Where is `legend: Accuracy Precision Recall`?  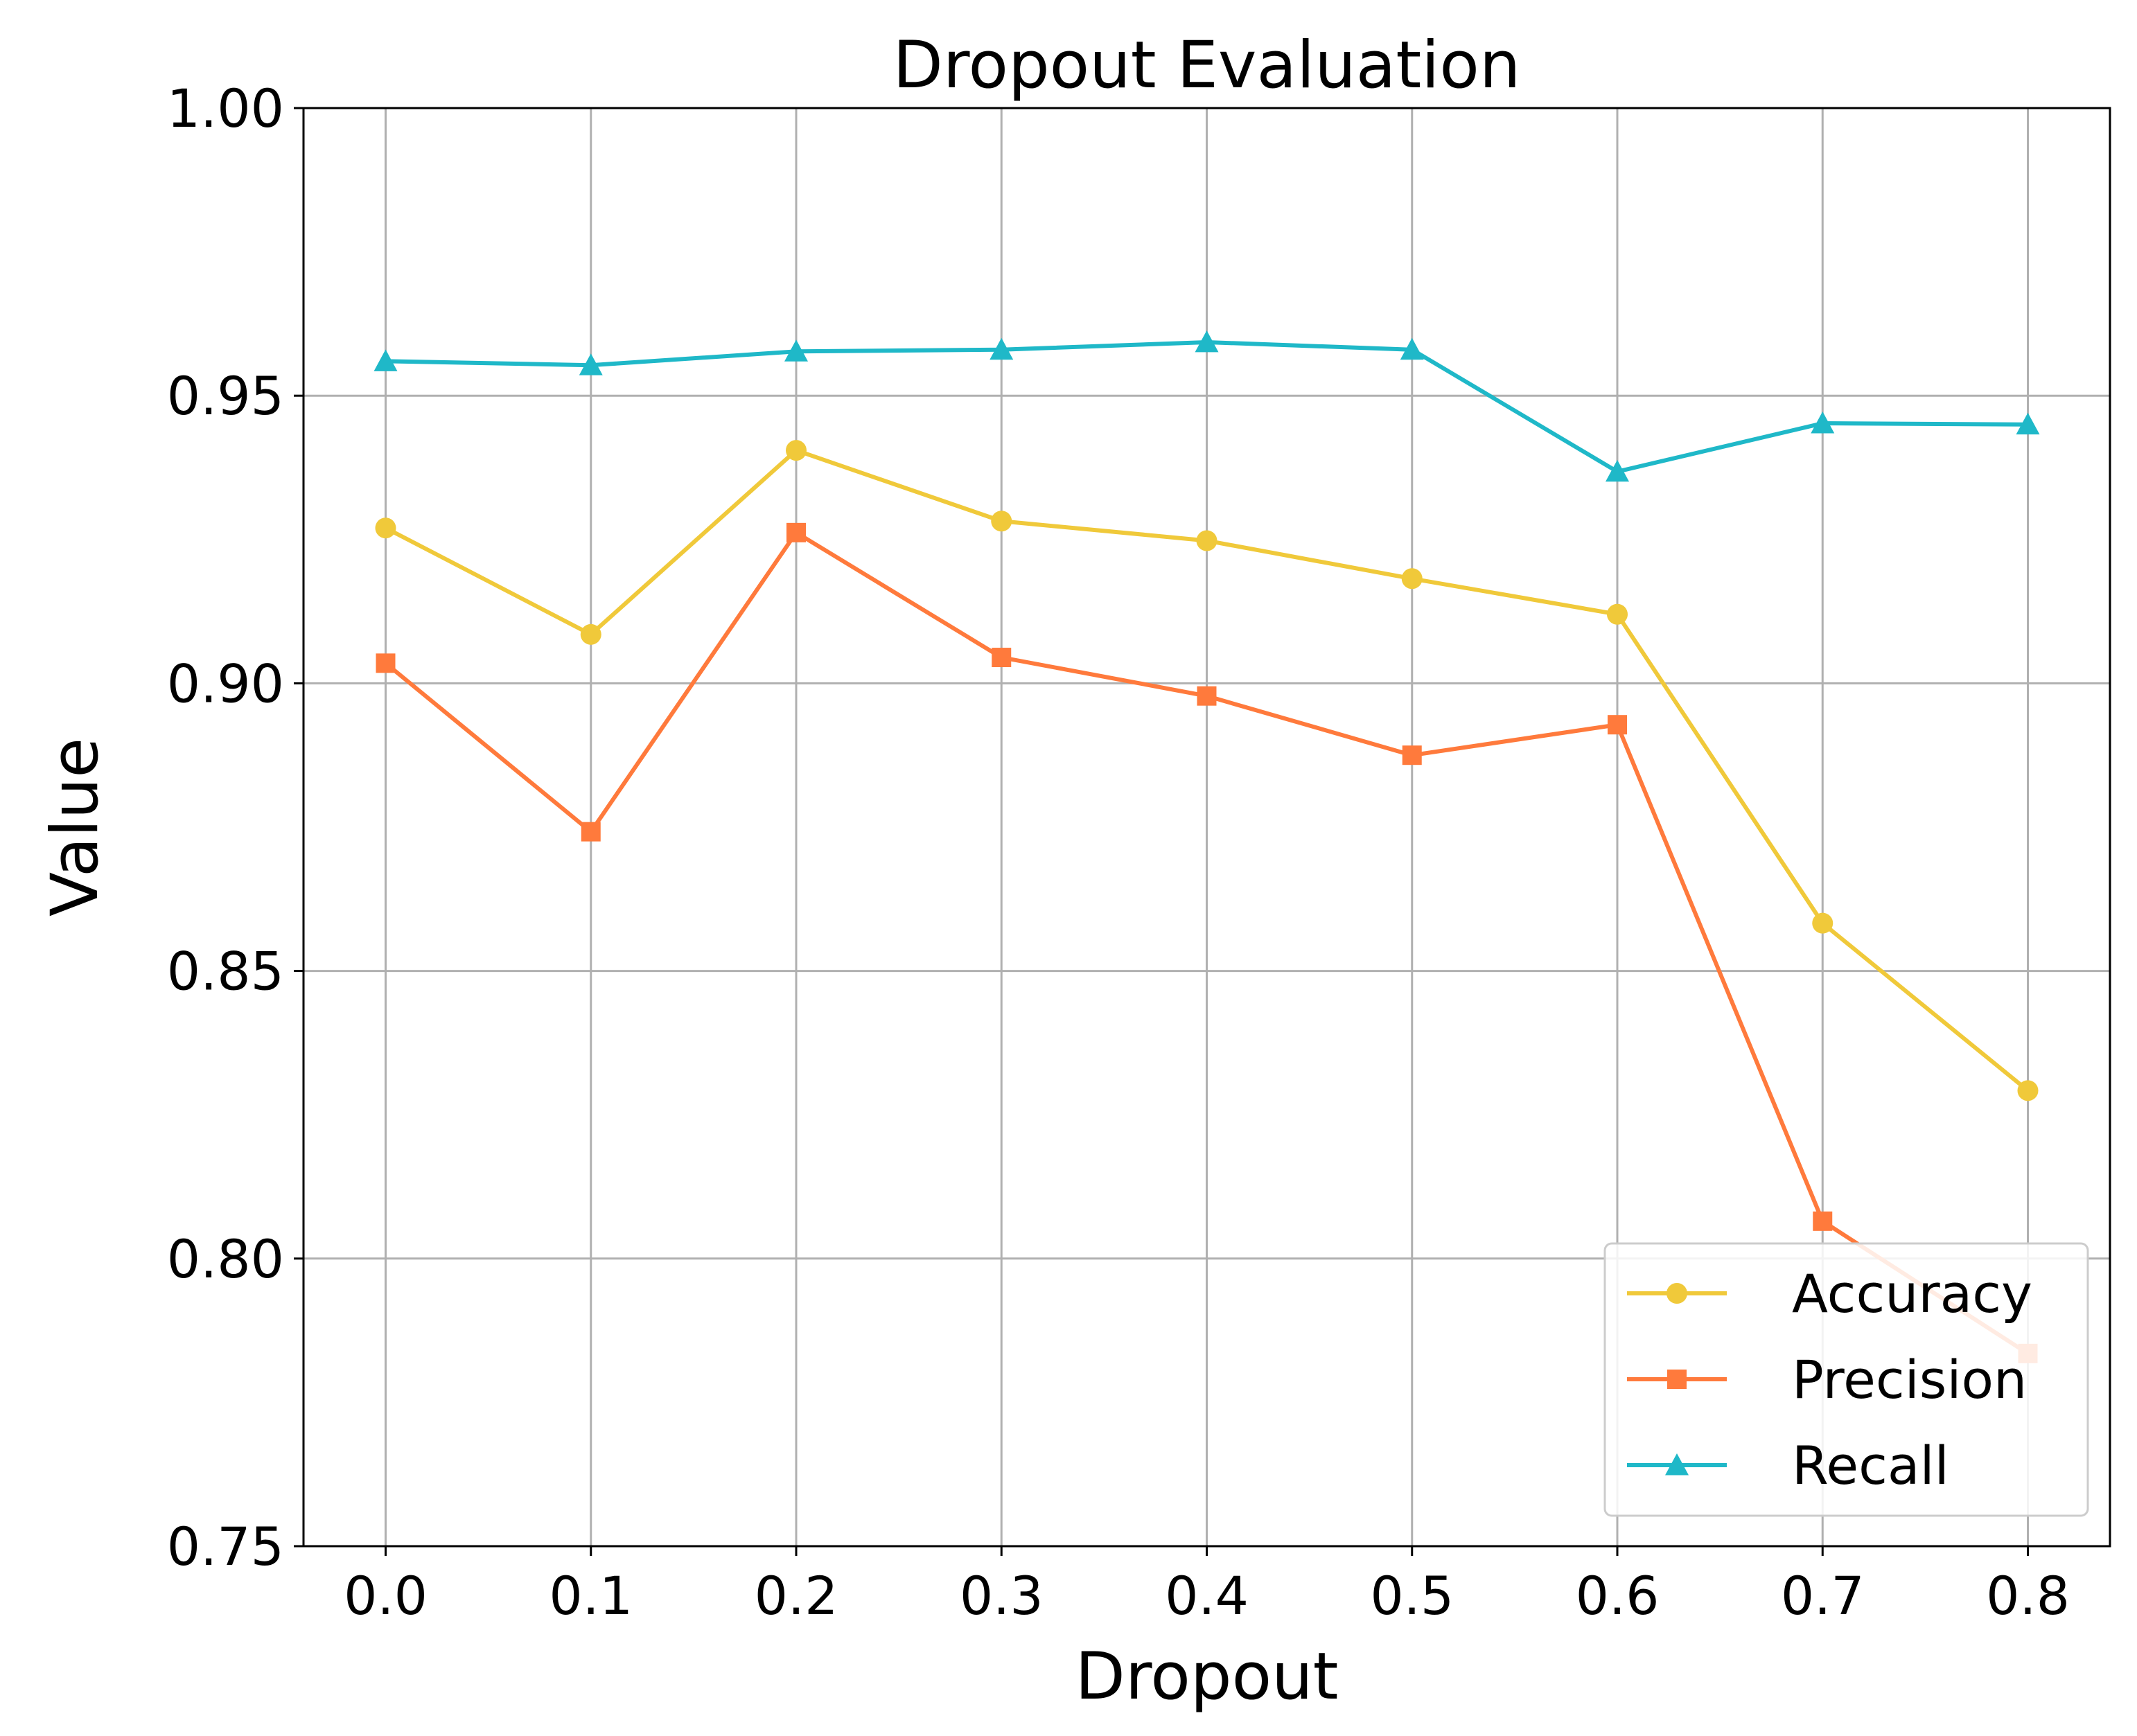 legend: Accuracy Precision Recall is located at coordinates (1846, 1379).